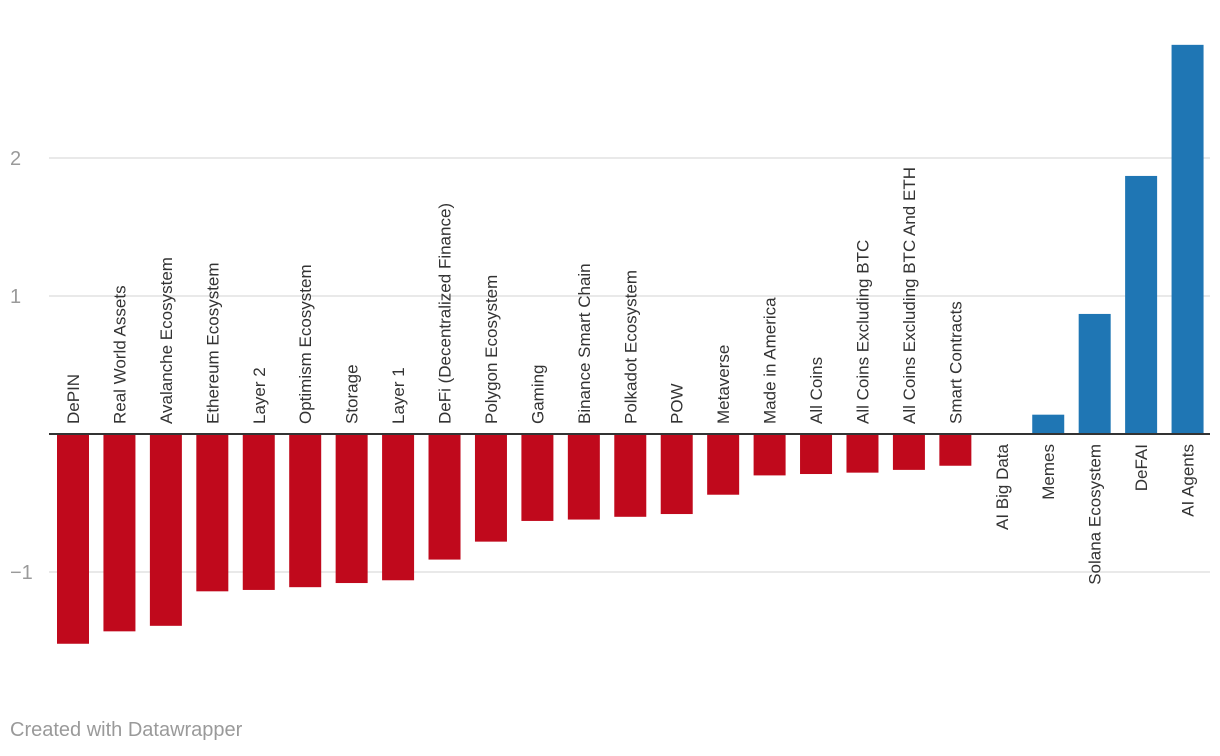 The width and height of the screenshot is (1220, 756). I want to click on category-label: DePIN, so click(73, 399).